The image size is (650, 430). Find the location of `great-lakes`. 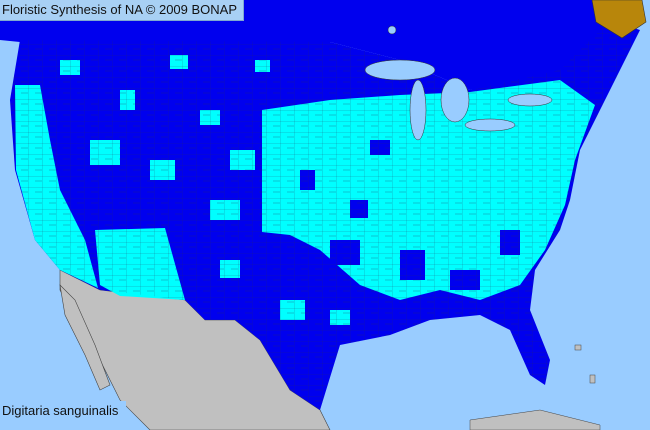

great-lakes is located at coordinates (458, 83).